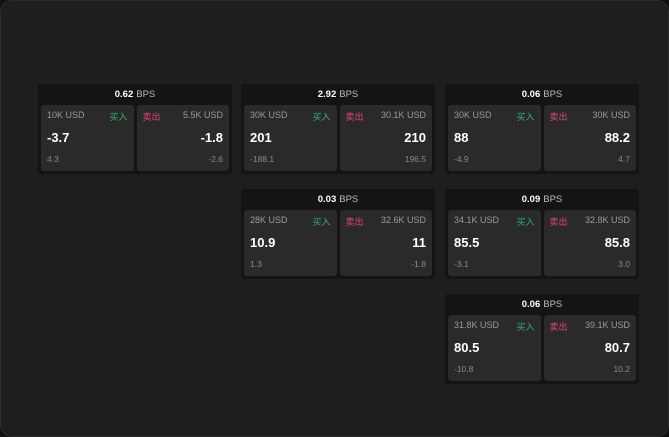 This screenshot has height=437, width=669. What do you see at coordinates (607, 325) in the screenshot?
I see `sell-size: 39.1K USD` at bounding box center [607, 325].